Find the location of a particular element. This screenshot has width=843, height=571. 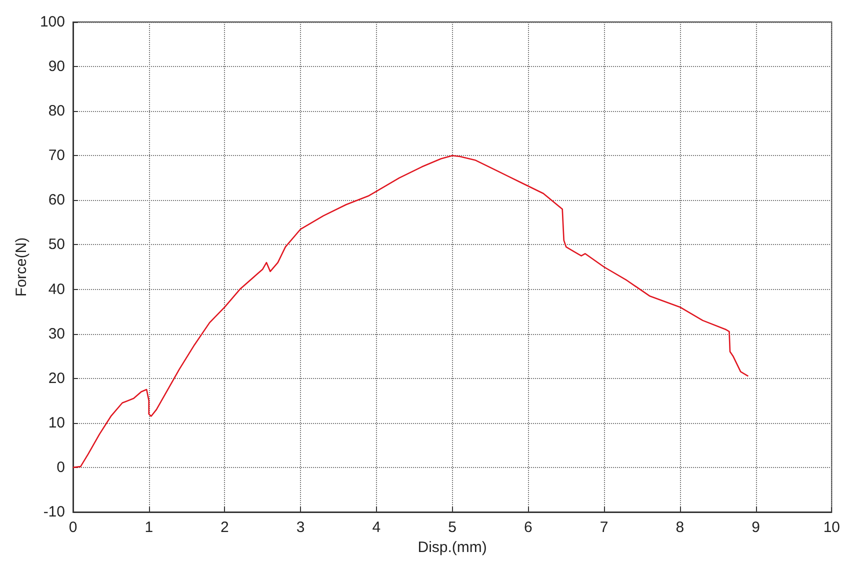

y-tick-label: 40 is located at coordinates (56, 289).